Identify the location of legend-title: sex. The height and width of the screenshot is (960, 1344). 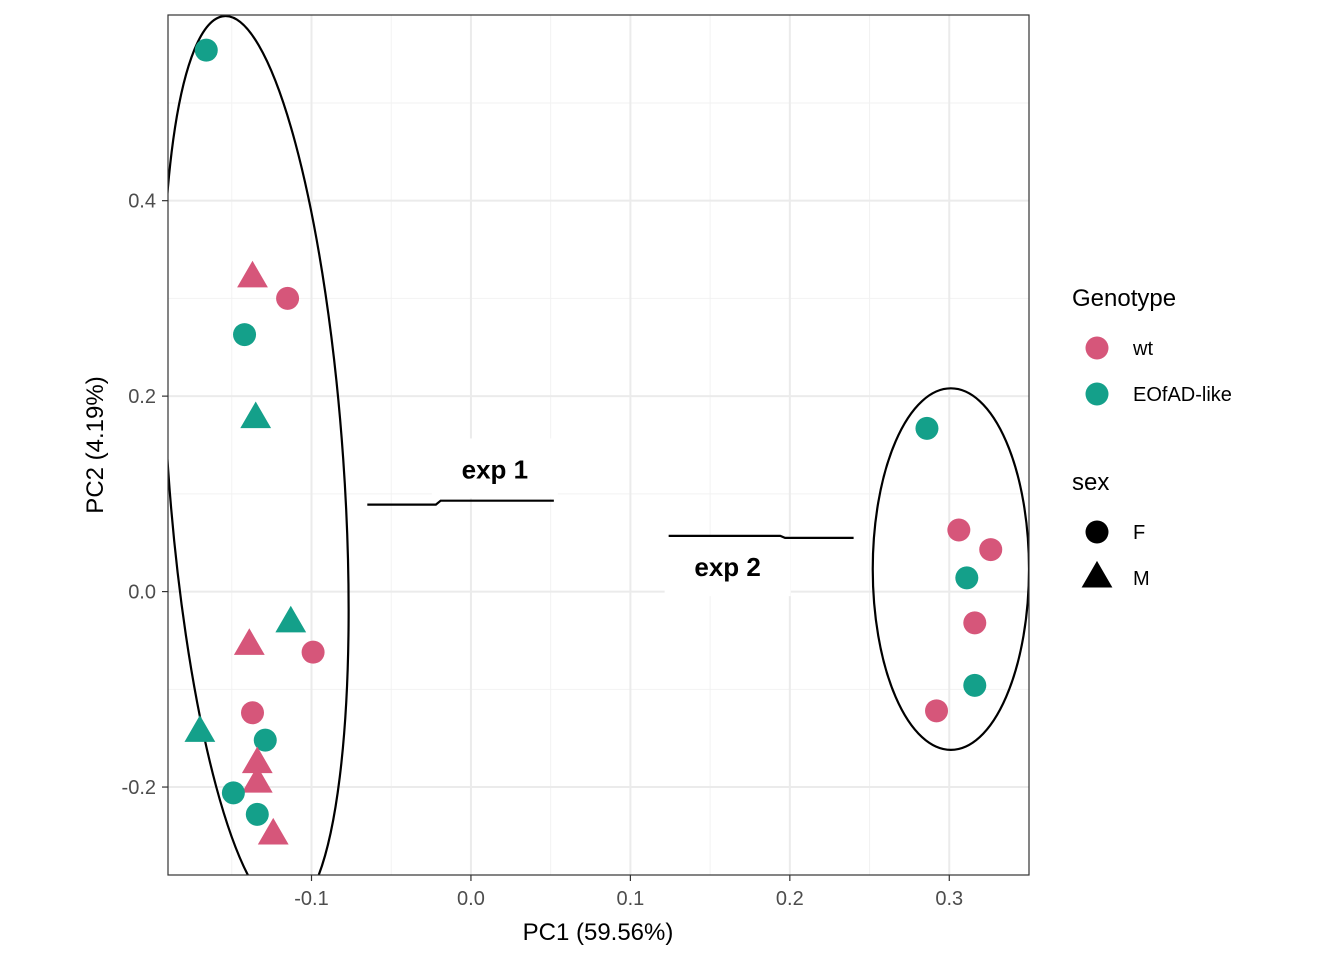
(1090, 482).